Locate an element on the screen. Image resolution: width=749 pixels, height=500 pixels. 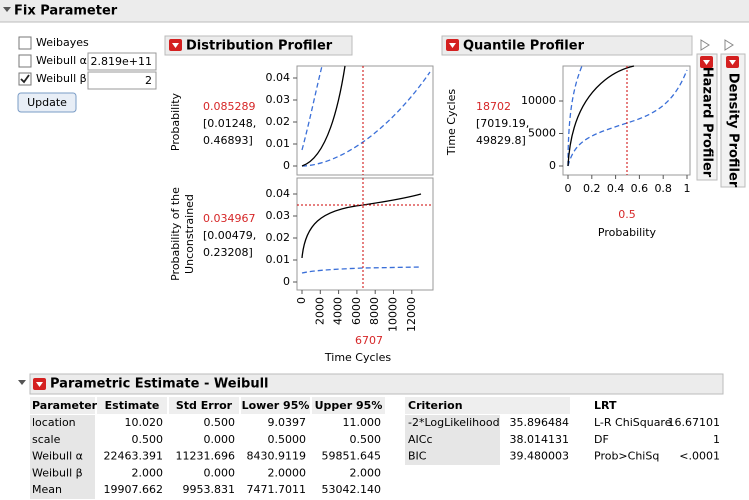
table-cell: location is located at coordinates (54, 422).